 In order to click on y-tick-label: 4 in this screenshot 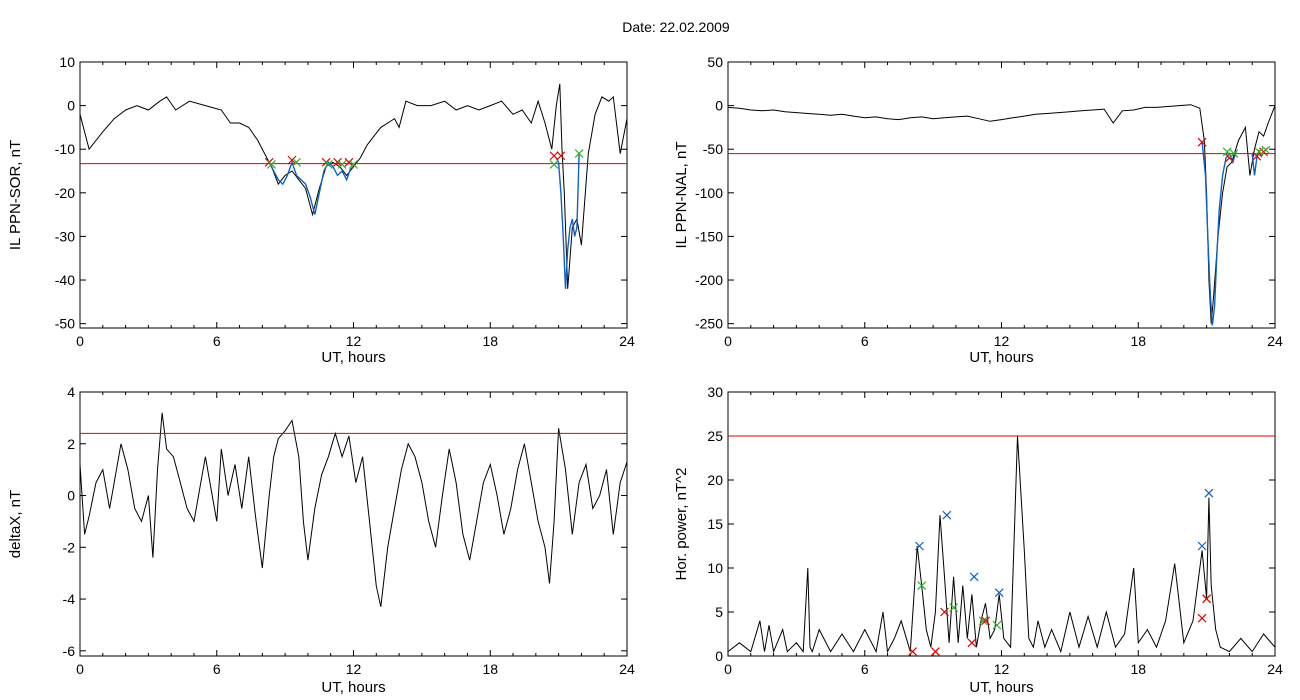, I will do `click(71, 392)`.